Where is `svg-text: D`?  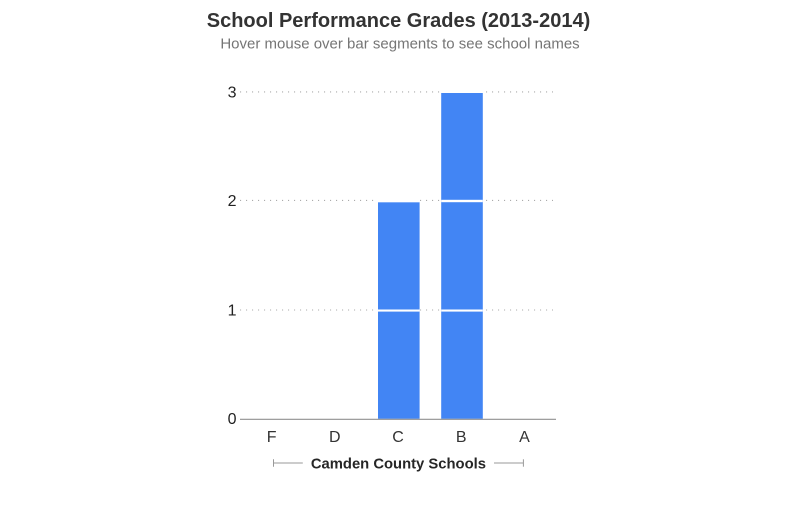 svg-text: D is located at coordinates (335, 437).